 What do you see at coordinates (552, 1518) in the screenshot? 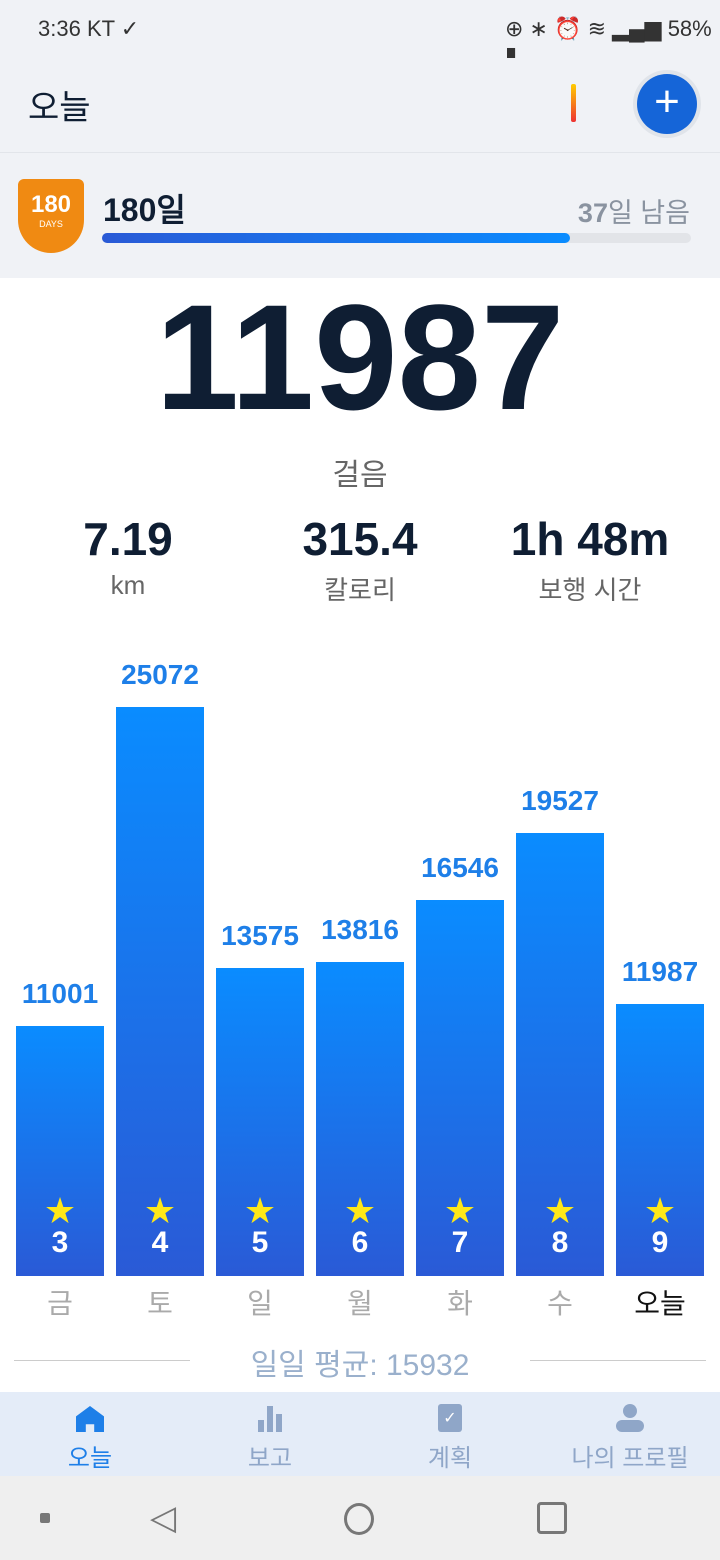
I see `recents-icon` at bounding box center [552, 1518].